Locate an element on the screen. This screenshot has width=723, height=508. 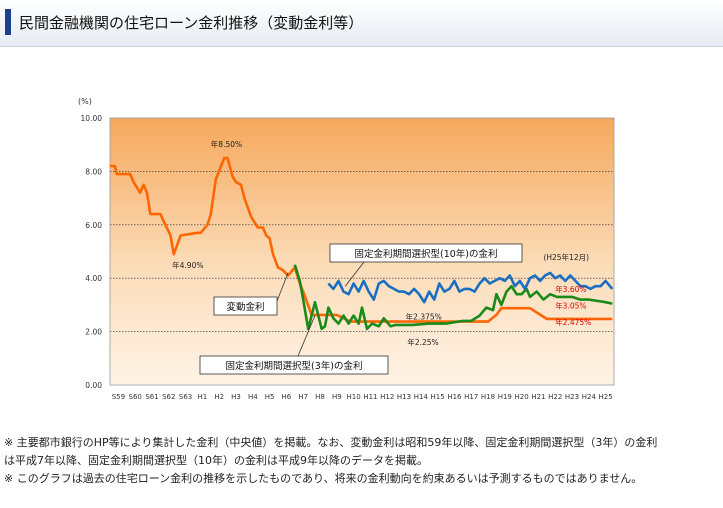
x-tick-label: H24 is located at coordinates (589, 397).